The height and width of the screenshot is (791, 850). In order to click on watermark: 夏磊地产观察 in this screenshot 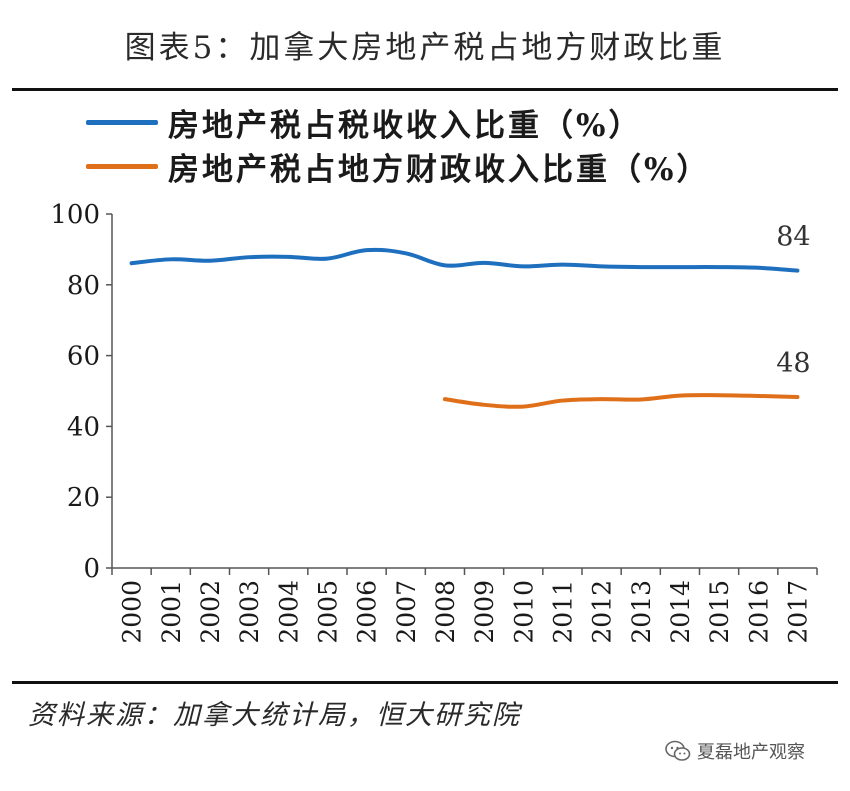, I will do `click(735, 751)`.